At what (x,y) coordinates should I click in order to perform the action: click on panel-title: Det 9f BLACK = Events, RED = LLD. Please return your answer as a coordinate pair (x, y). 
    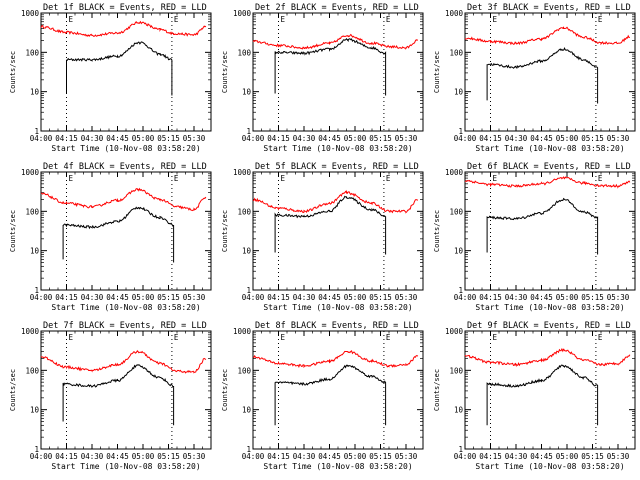
    Looking at the image, I should click on (549, 326).